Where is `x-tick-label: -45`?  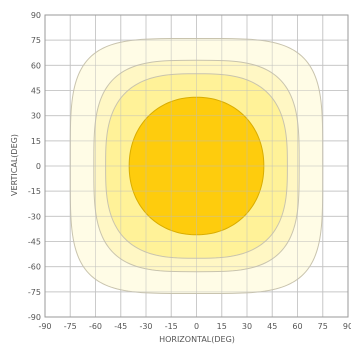
x-tick-label: -45 is located at coordinates (120, 326).